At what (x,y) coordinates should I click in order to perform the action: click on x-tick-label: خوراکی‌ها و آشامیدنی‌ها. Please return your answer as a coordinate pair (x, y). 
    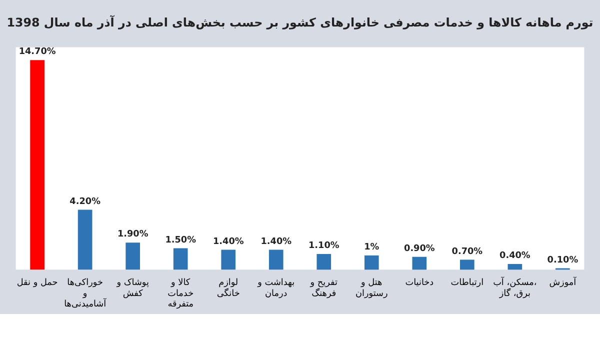
    Looking at the image, I should click on (85, 294).